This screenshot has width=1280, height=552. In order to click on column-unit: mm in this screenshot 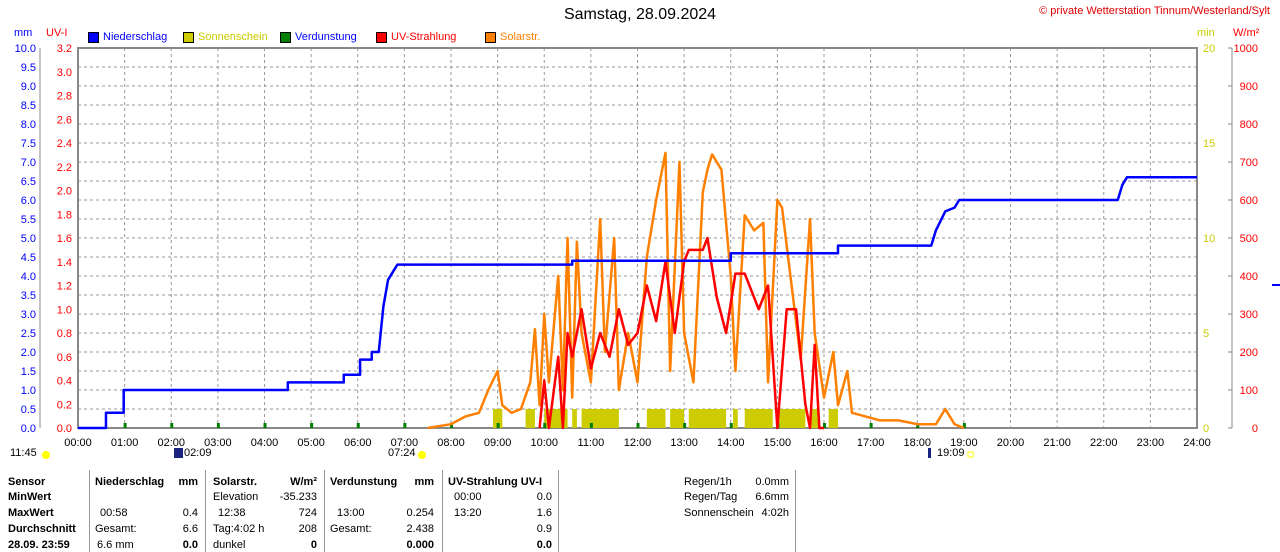, I will do `click(188, 482)`.